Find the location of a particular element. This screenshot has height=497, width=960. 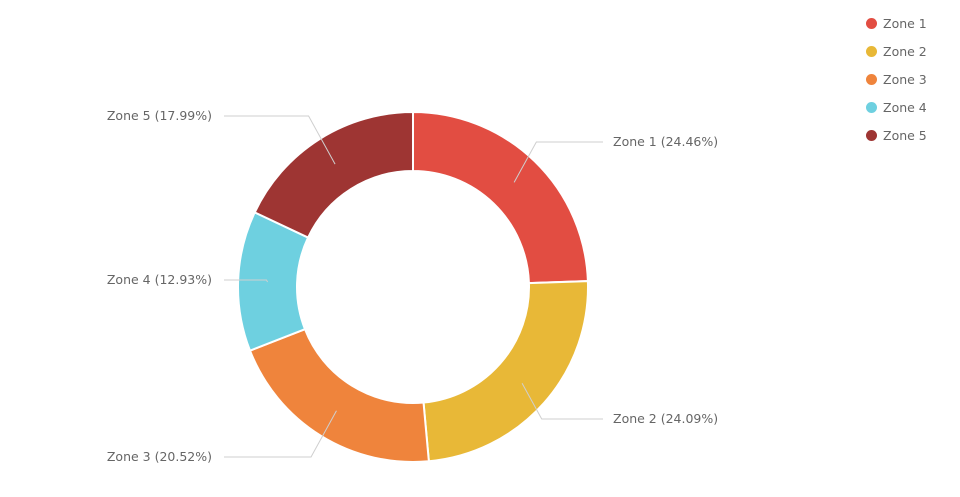

legend-label-zone-2: Zone 2 is located at coordinates (905, 51).